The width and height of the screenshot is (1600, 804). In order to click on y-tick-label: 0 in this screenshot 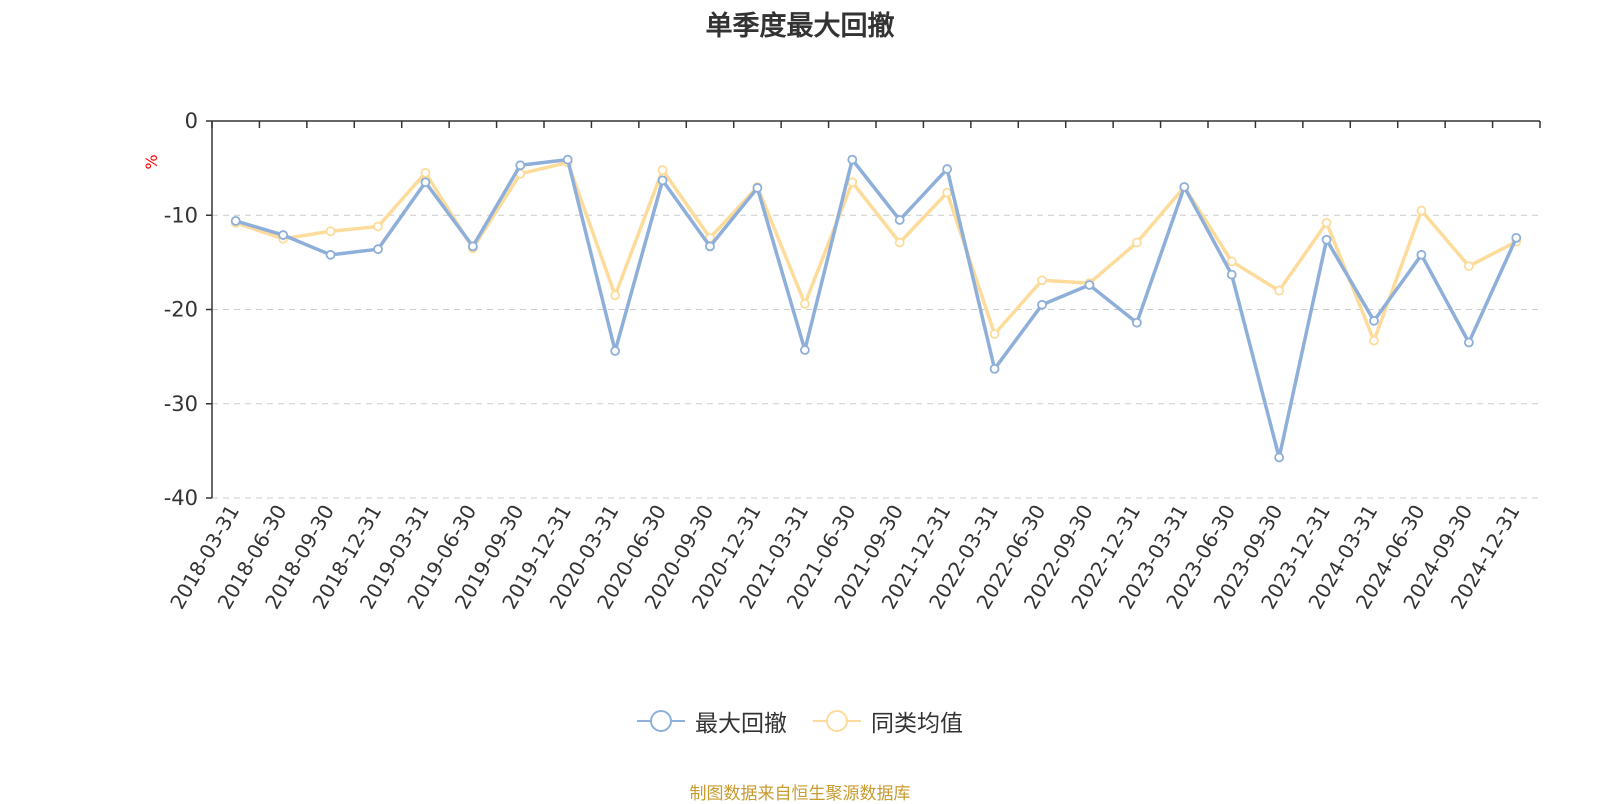, I will do `click(191, 121)`.